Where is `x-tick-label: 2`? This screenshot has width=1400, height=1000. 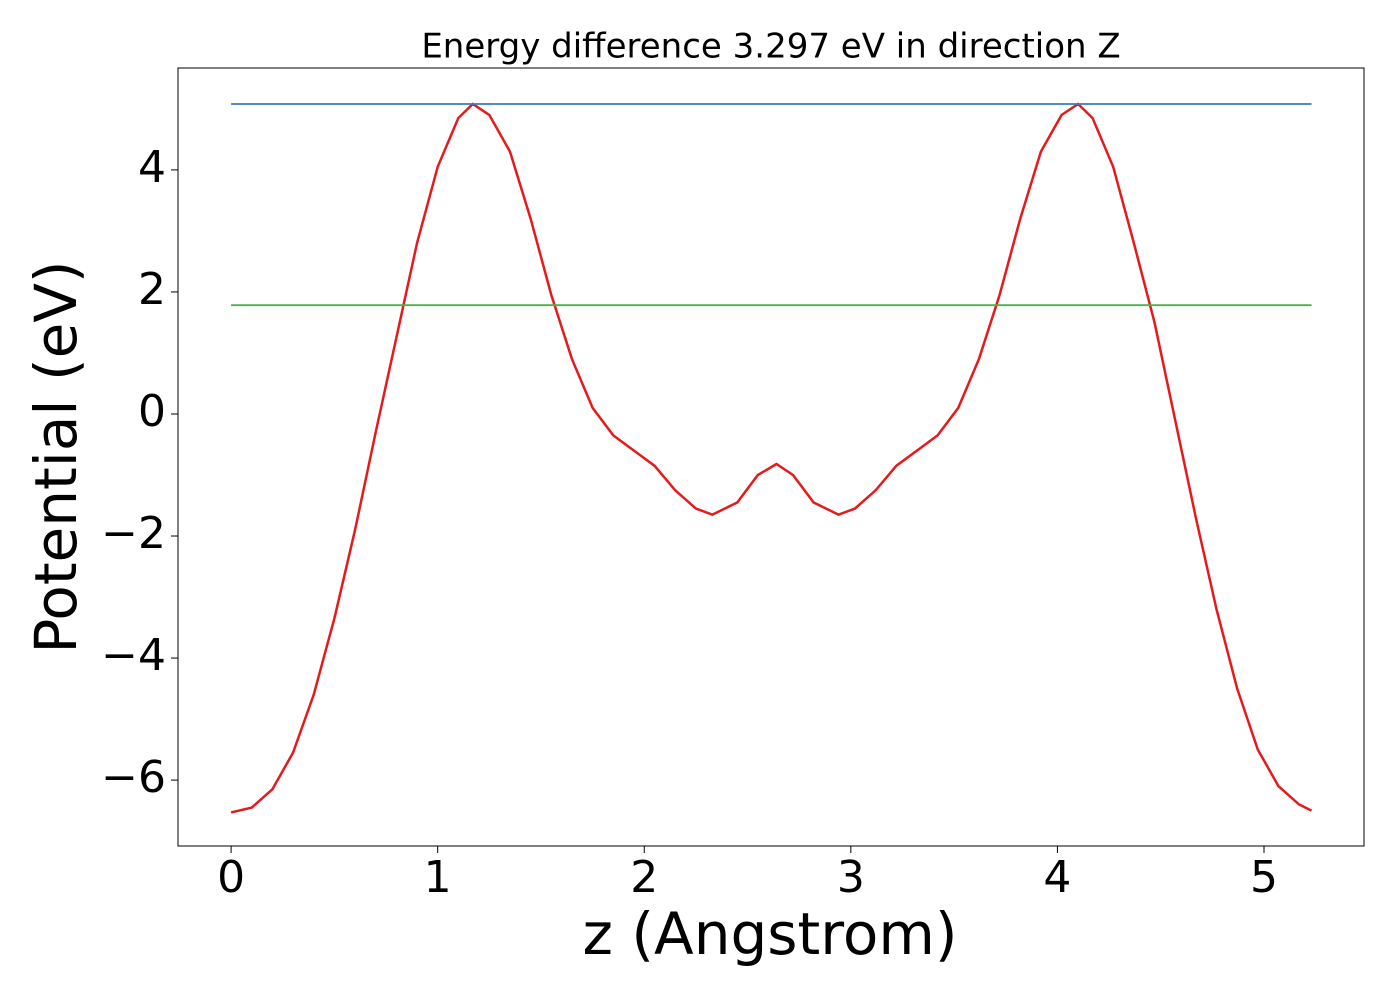 x-tick-label: 2 is located at coordinates (644, 877).